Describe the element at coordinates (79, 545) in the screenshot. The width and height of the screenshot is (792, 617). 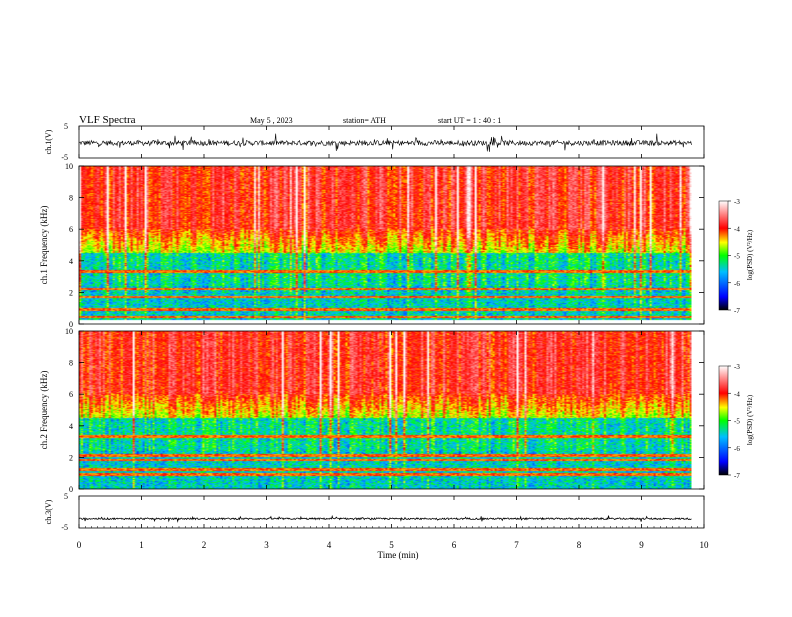
I see `xtick-label: 0` at that location.